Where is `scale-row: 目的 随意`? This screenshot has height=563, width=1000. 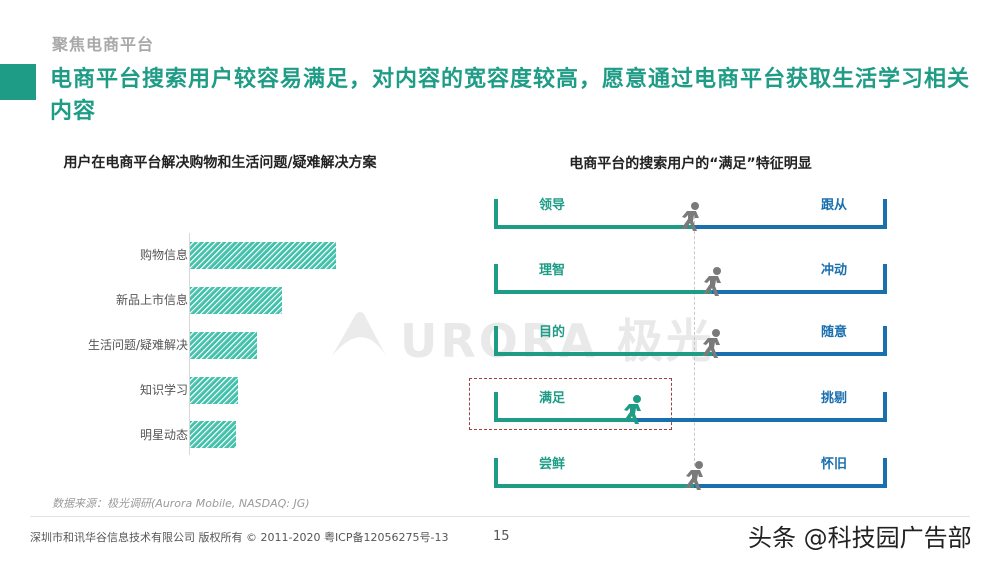
scale-row: 目的 随意 is located at coordinates (690, 341).